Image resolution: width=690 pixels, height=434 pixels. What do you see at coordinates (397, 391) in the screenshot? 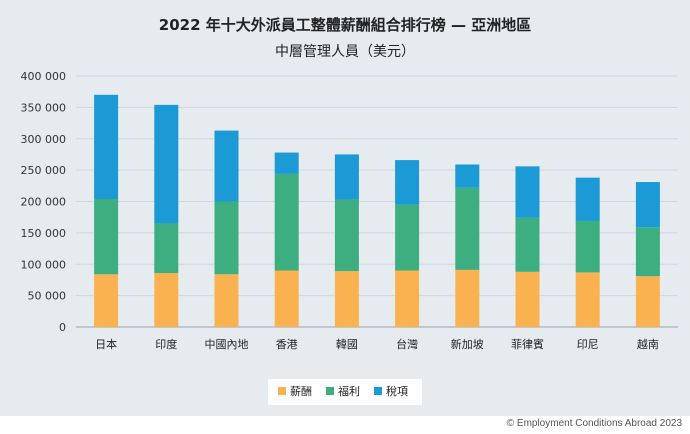
I see `legend-label: 稅項` at bounding box center [397, 391].